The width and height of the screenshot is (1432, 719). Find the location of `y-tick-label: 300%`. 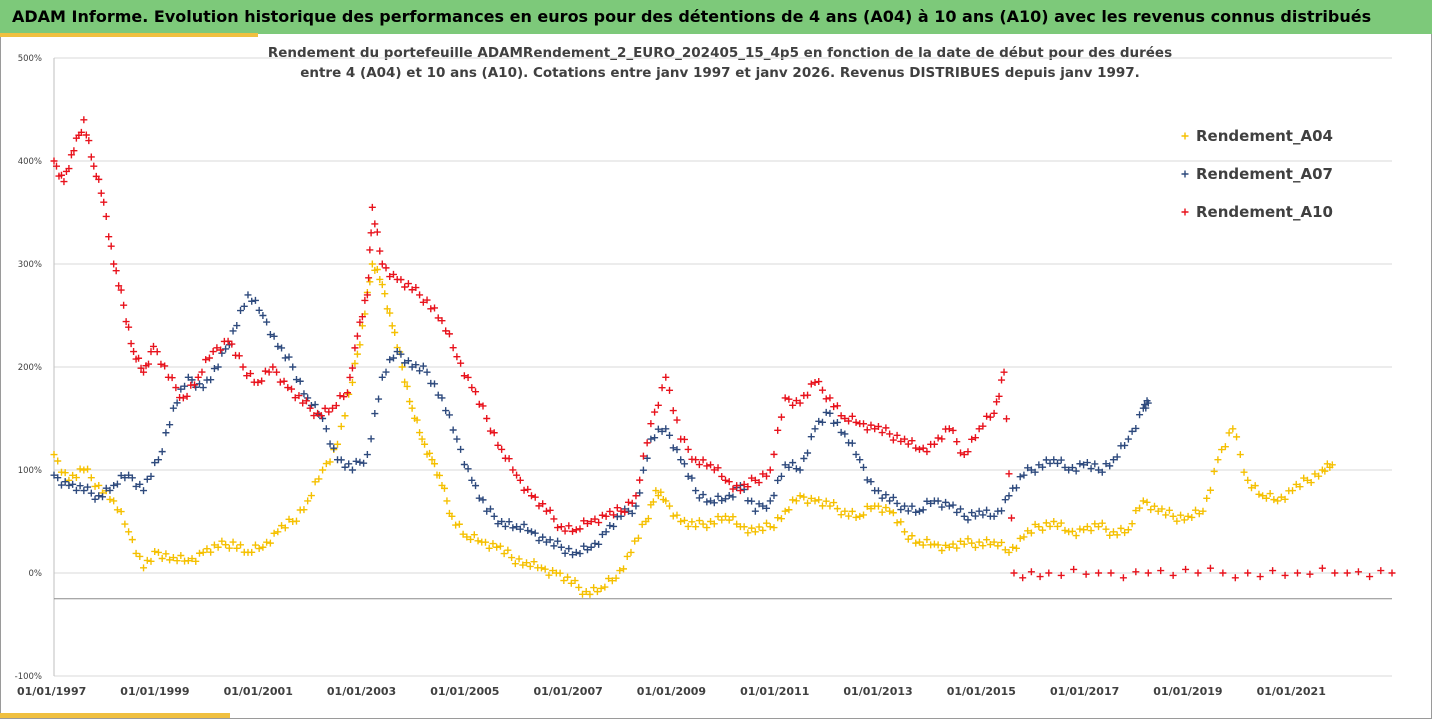

y-tick-label: 300% is located at coordinates (30, 265).